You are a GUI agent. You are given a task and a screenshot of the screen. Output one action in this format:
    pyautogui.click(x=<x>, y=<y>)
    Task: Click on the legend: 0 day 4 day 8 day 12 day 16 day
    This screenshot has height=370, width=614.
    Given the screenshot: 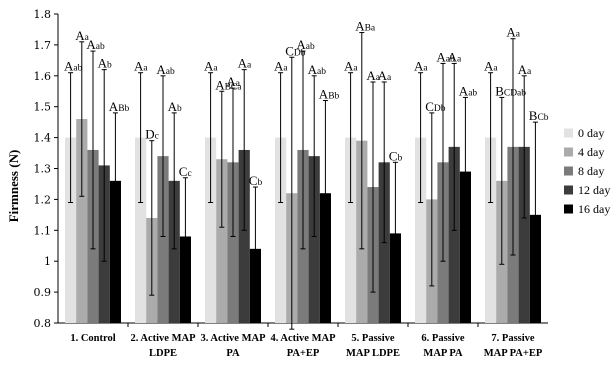 What is the action you would take?
    pyautogui.click(x=587, y=171)
    